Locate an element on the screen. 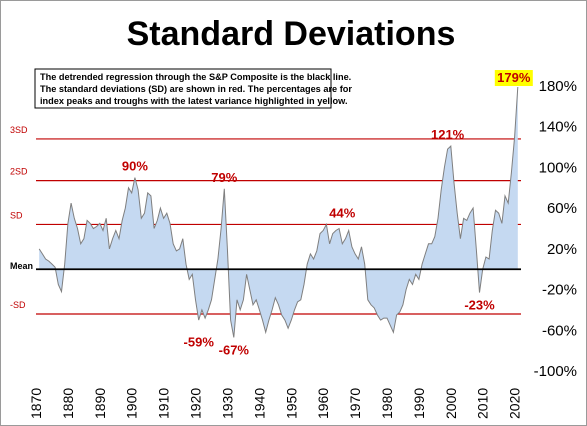 This screenshot has width=587, height=426. sd-labels: 3SD 2SD SD Mean -SD is located at coordinates (21, 217).